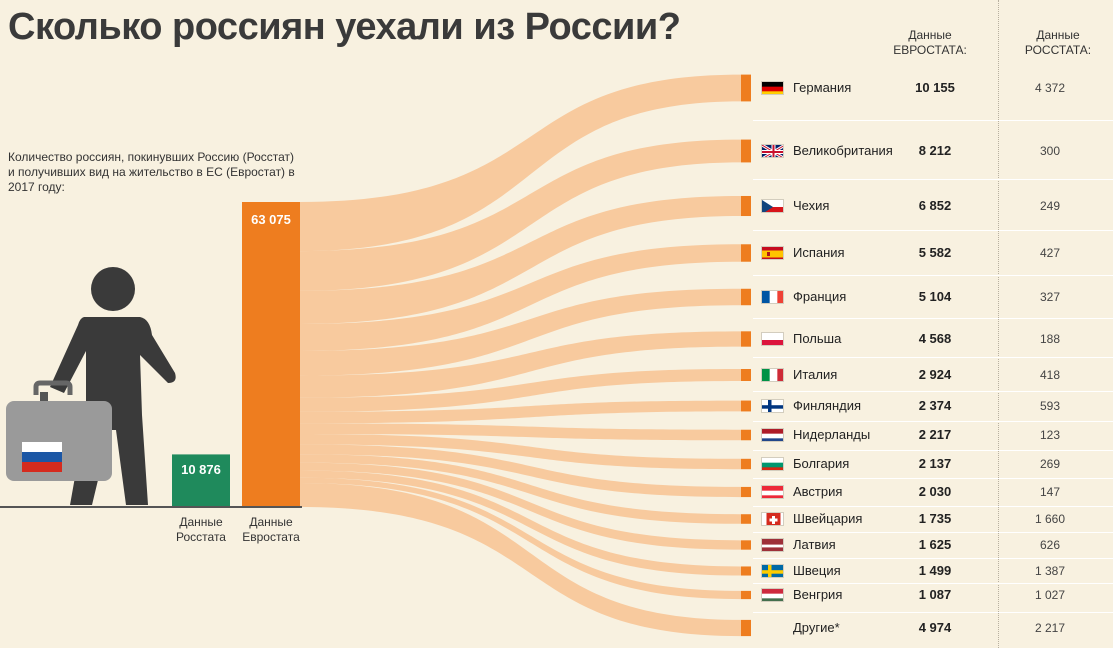 The width and height of the screenshot is (1113, 648). I want to click on country-label: Венгрия, so click(818, 594).